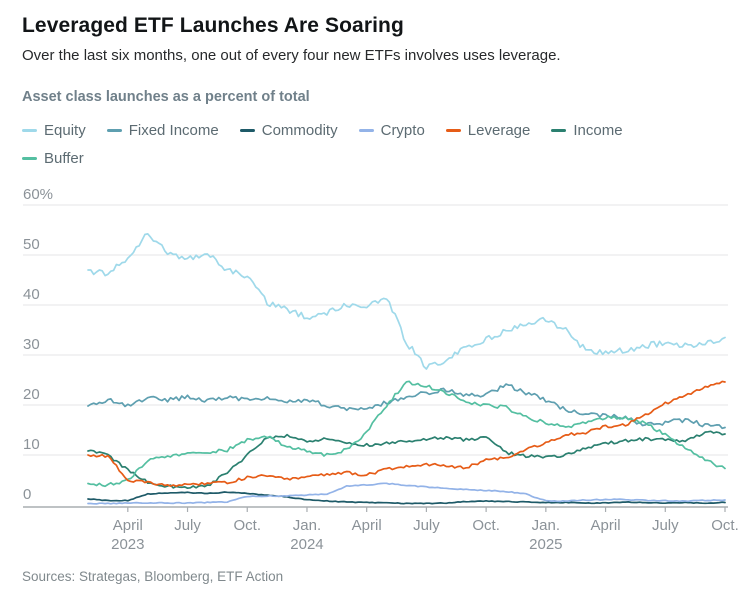 The image size is (741, 613). Describe the element at coordinates (546, 525) in the screenshot. I see `x-axis-label-jan--23: Jan.` at that location.